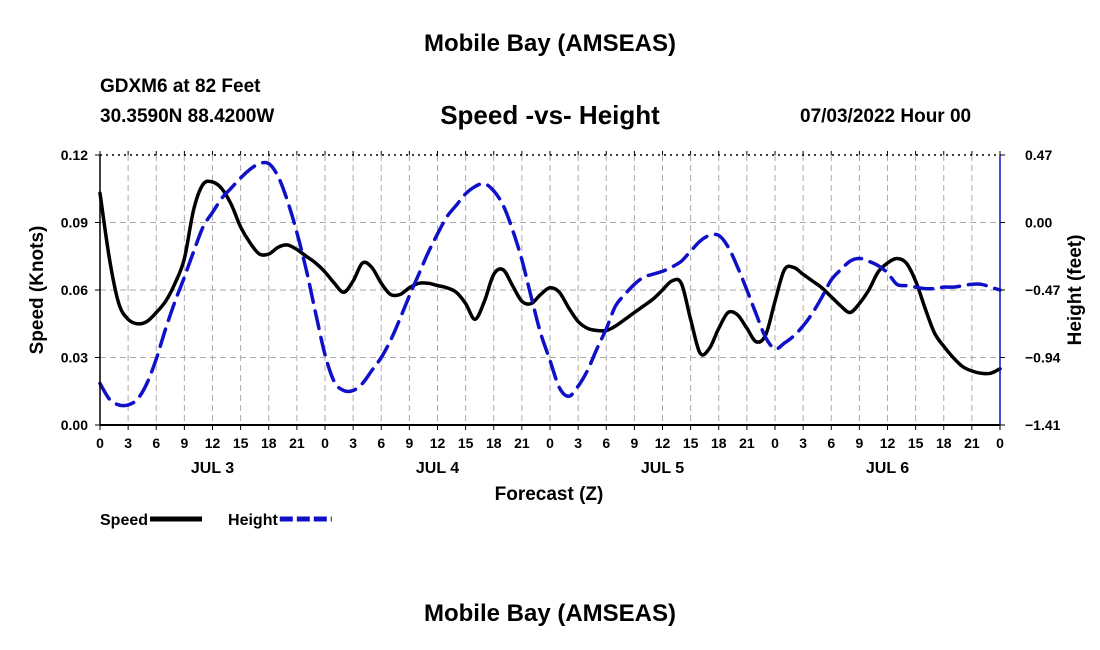 The width and height of the screenshot is (1100, 650). I want to click on y-right-tick-label: 0.47, so click(1038, 155).